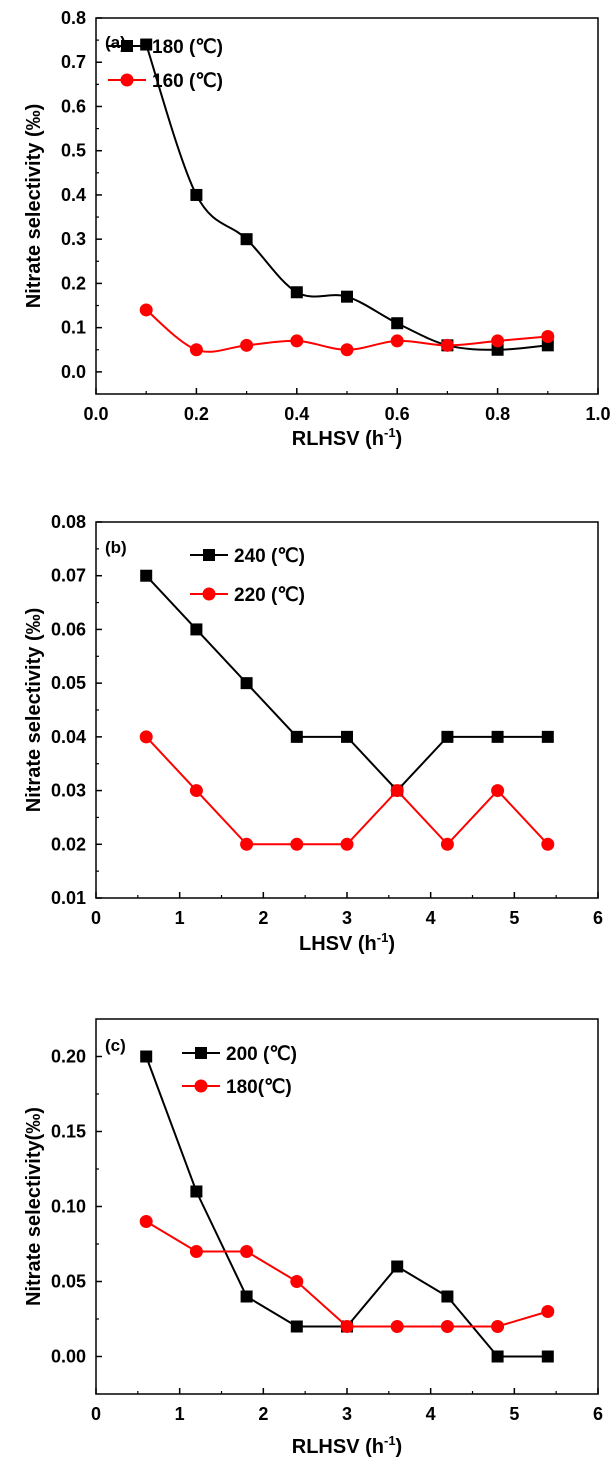  What do you see at coordinates (261, 1054) in the screenshot?
I see `legend-label: 200 (℃)` at bounding box center [261, 1054].